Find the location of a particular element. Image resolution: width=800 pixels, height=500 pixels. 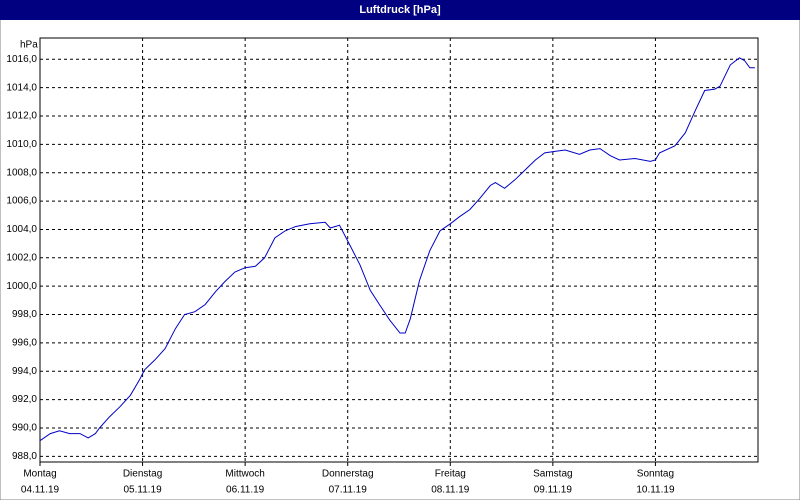

x-tick-date: 10.11.19 is located at coordinates (655, 490).